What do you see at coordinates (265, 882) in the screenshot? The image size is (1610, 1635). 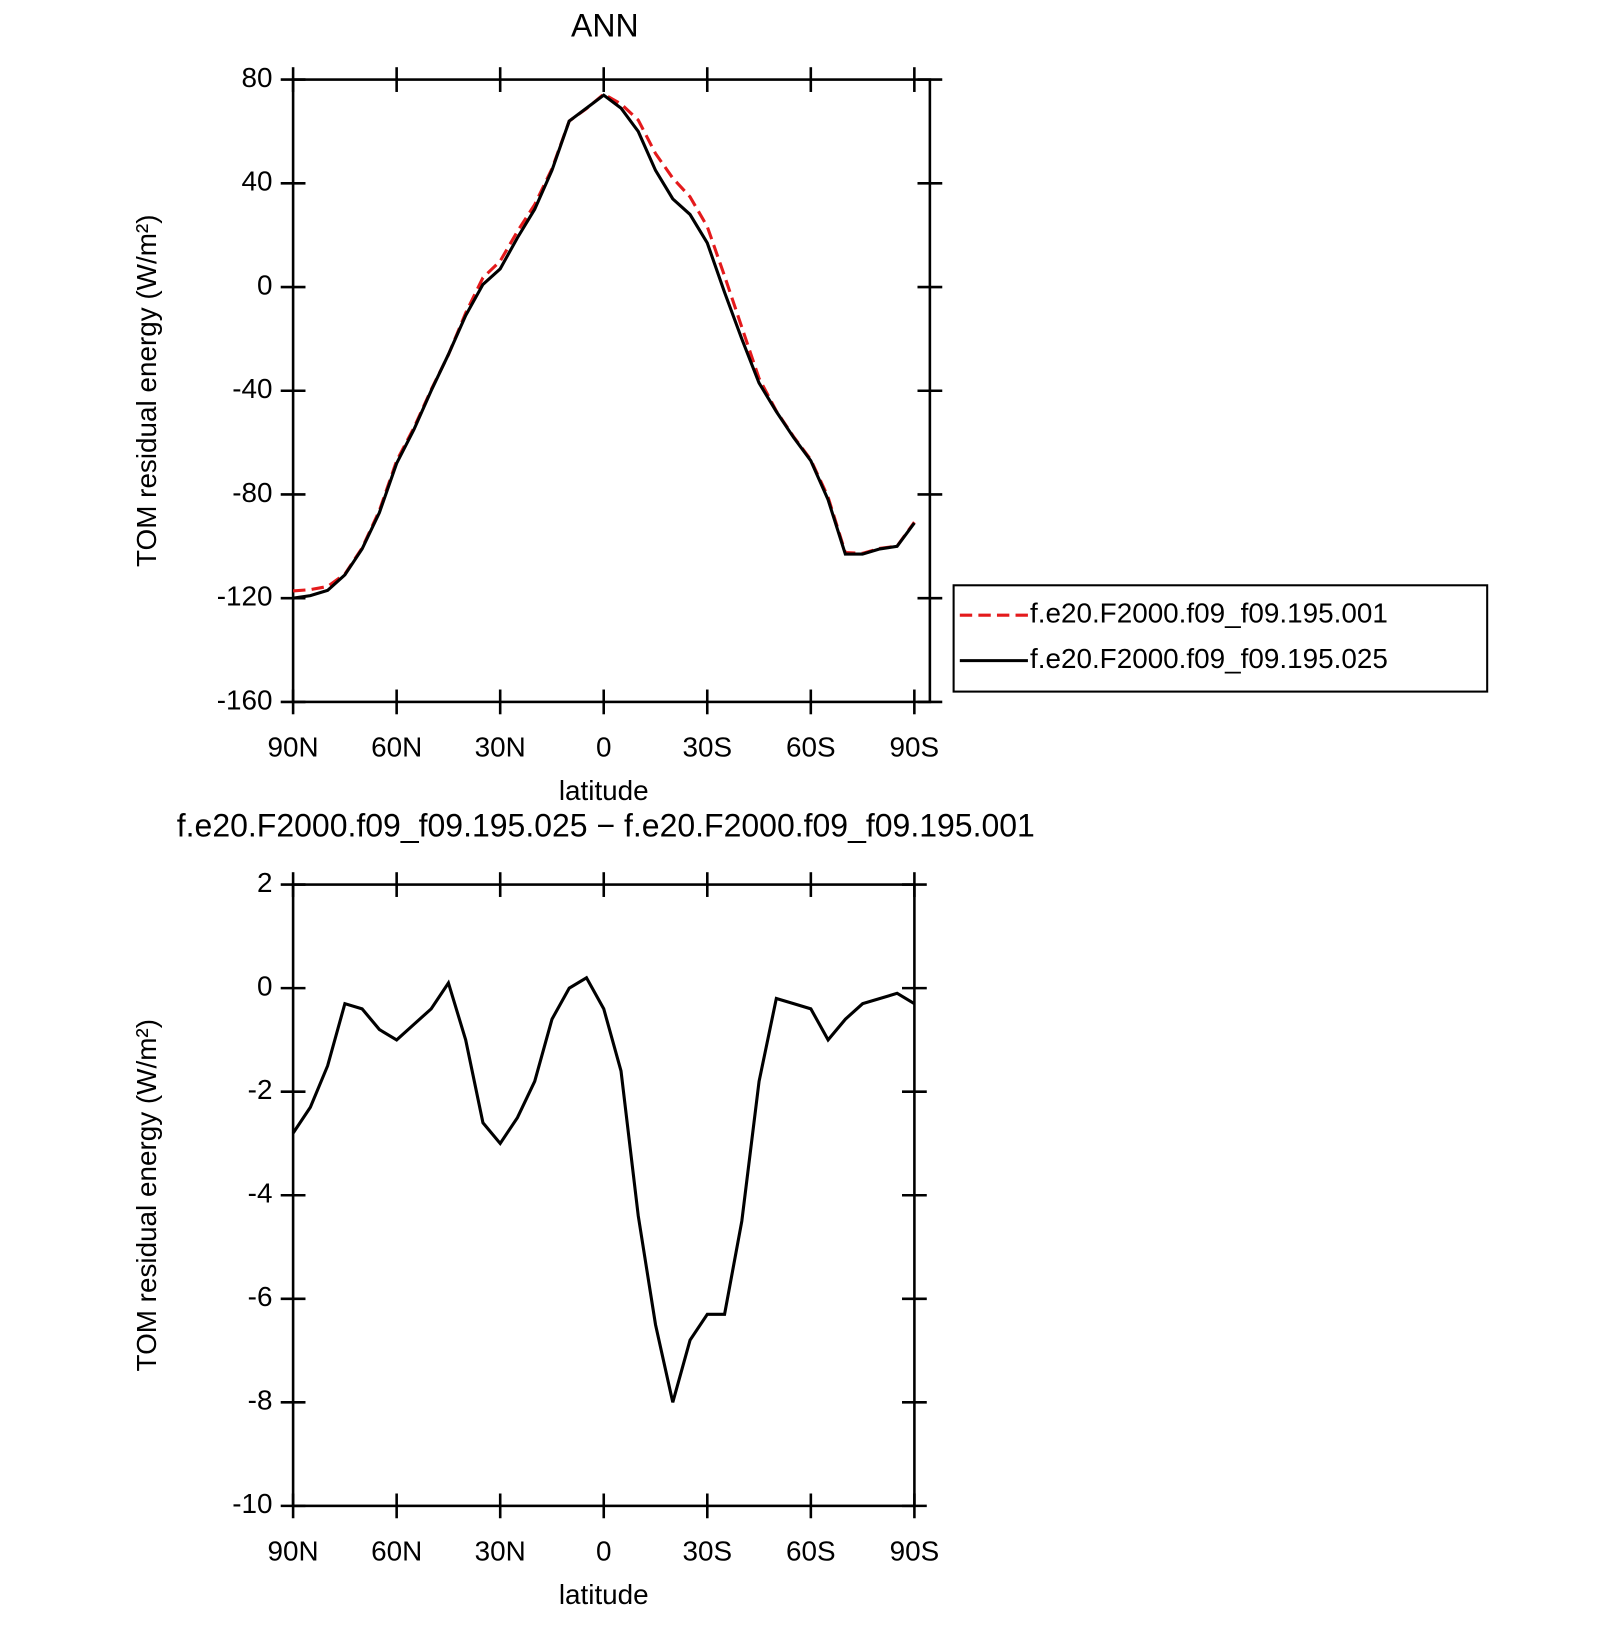 I see `y-tick-label: 2` at bounding box center [265, 882].